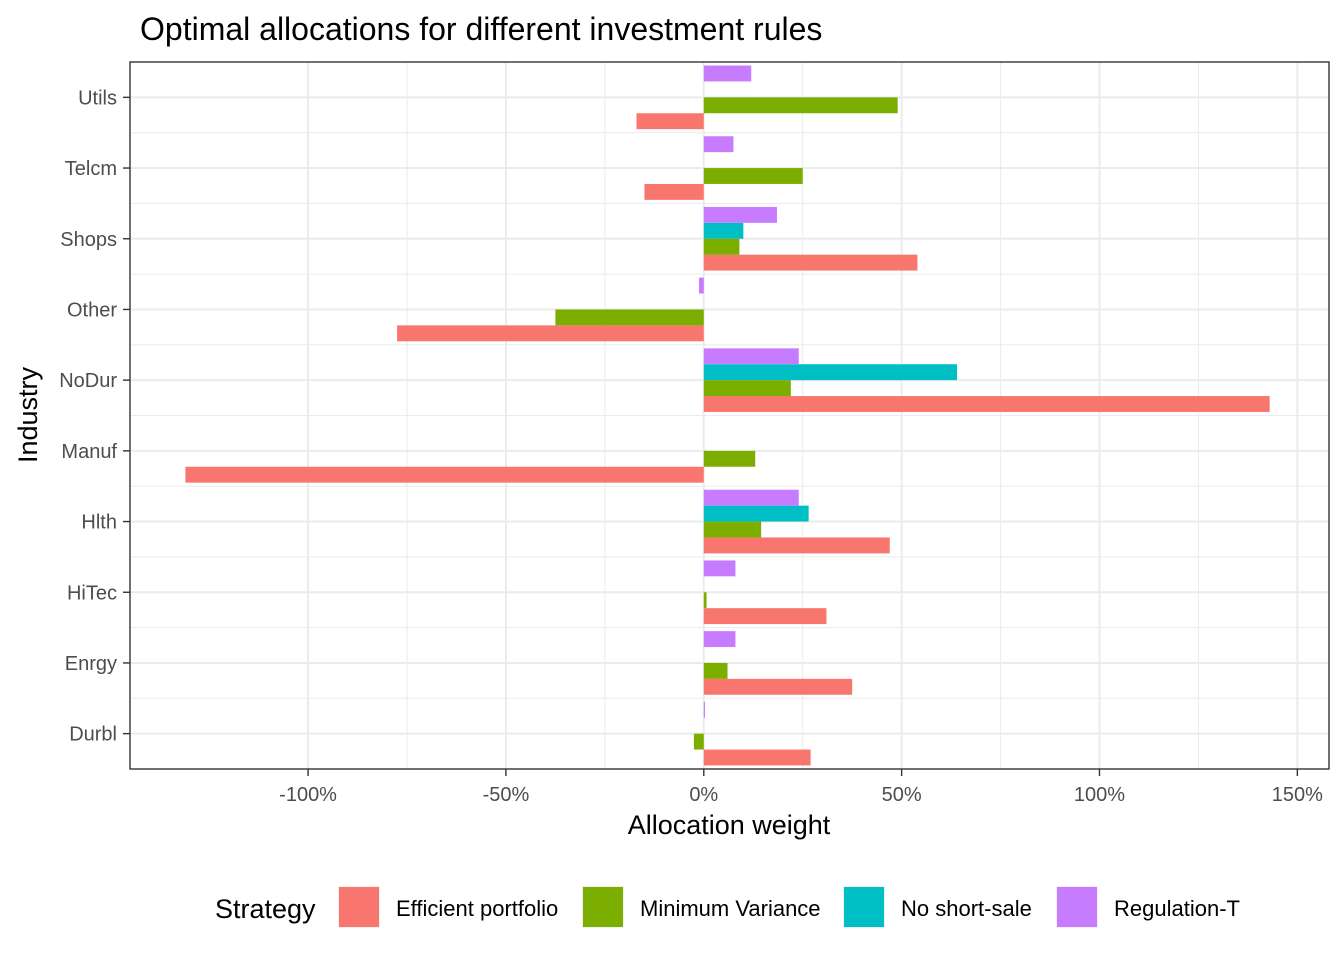  I want to click on x-tick-label: 50%, so click(902, 795).